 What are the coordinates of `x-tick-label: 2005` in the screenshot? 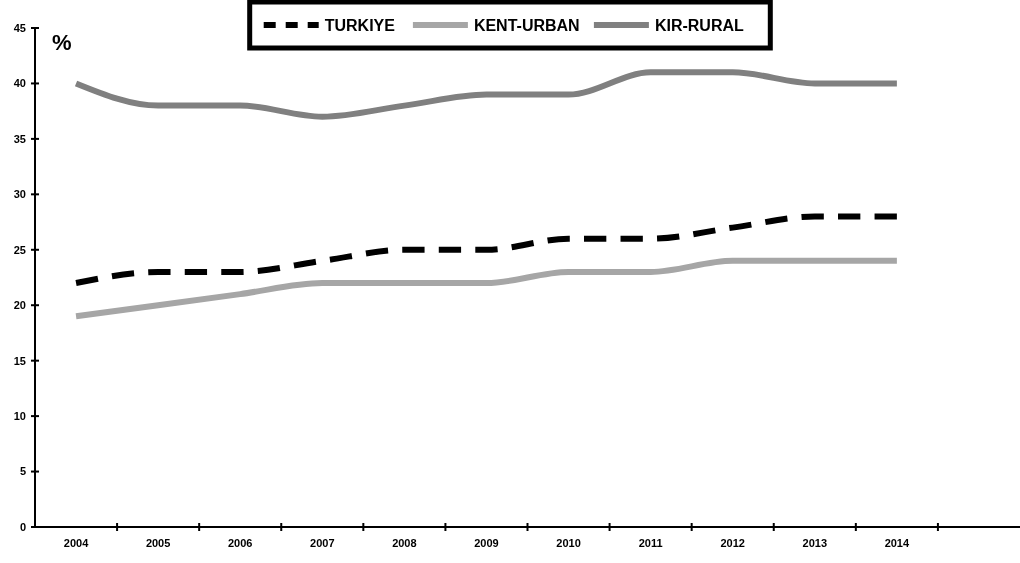 It's located at (158, 543).